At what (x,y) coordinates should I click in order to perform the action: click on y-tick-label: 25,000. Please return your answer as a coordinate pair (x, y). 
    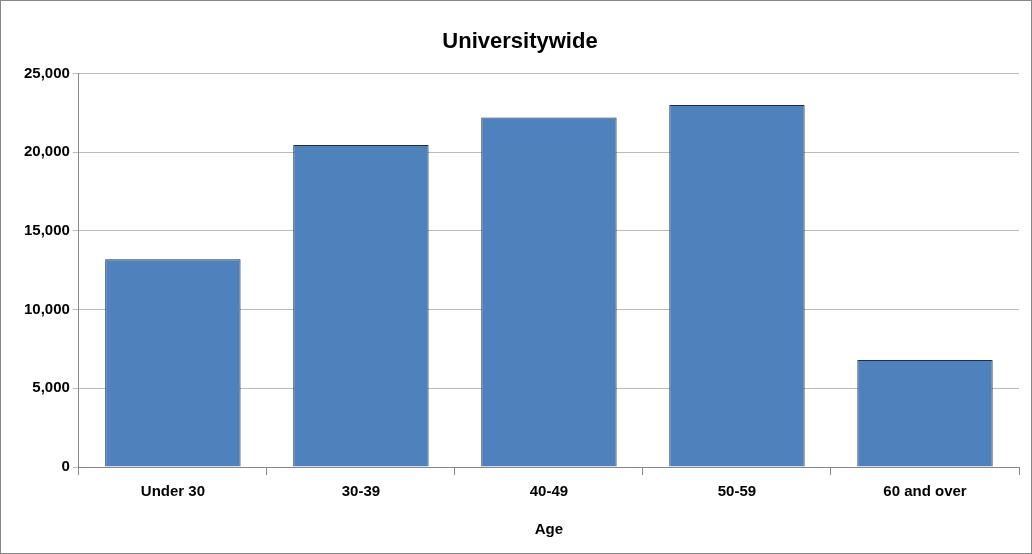
    Looking at the image, I should click on (46, 72).